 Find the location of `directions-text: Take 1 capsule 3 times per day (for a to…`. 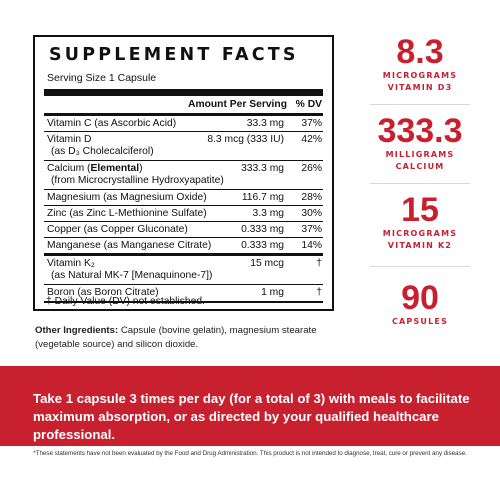

directions-text: Take 1 capsule 3 times per day (for a to… is located at coordinates (251, 416).